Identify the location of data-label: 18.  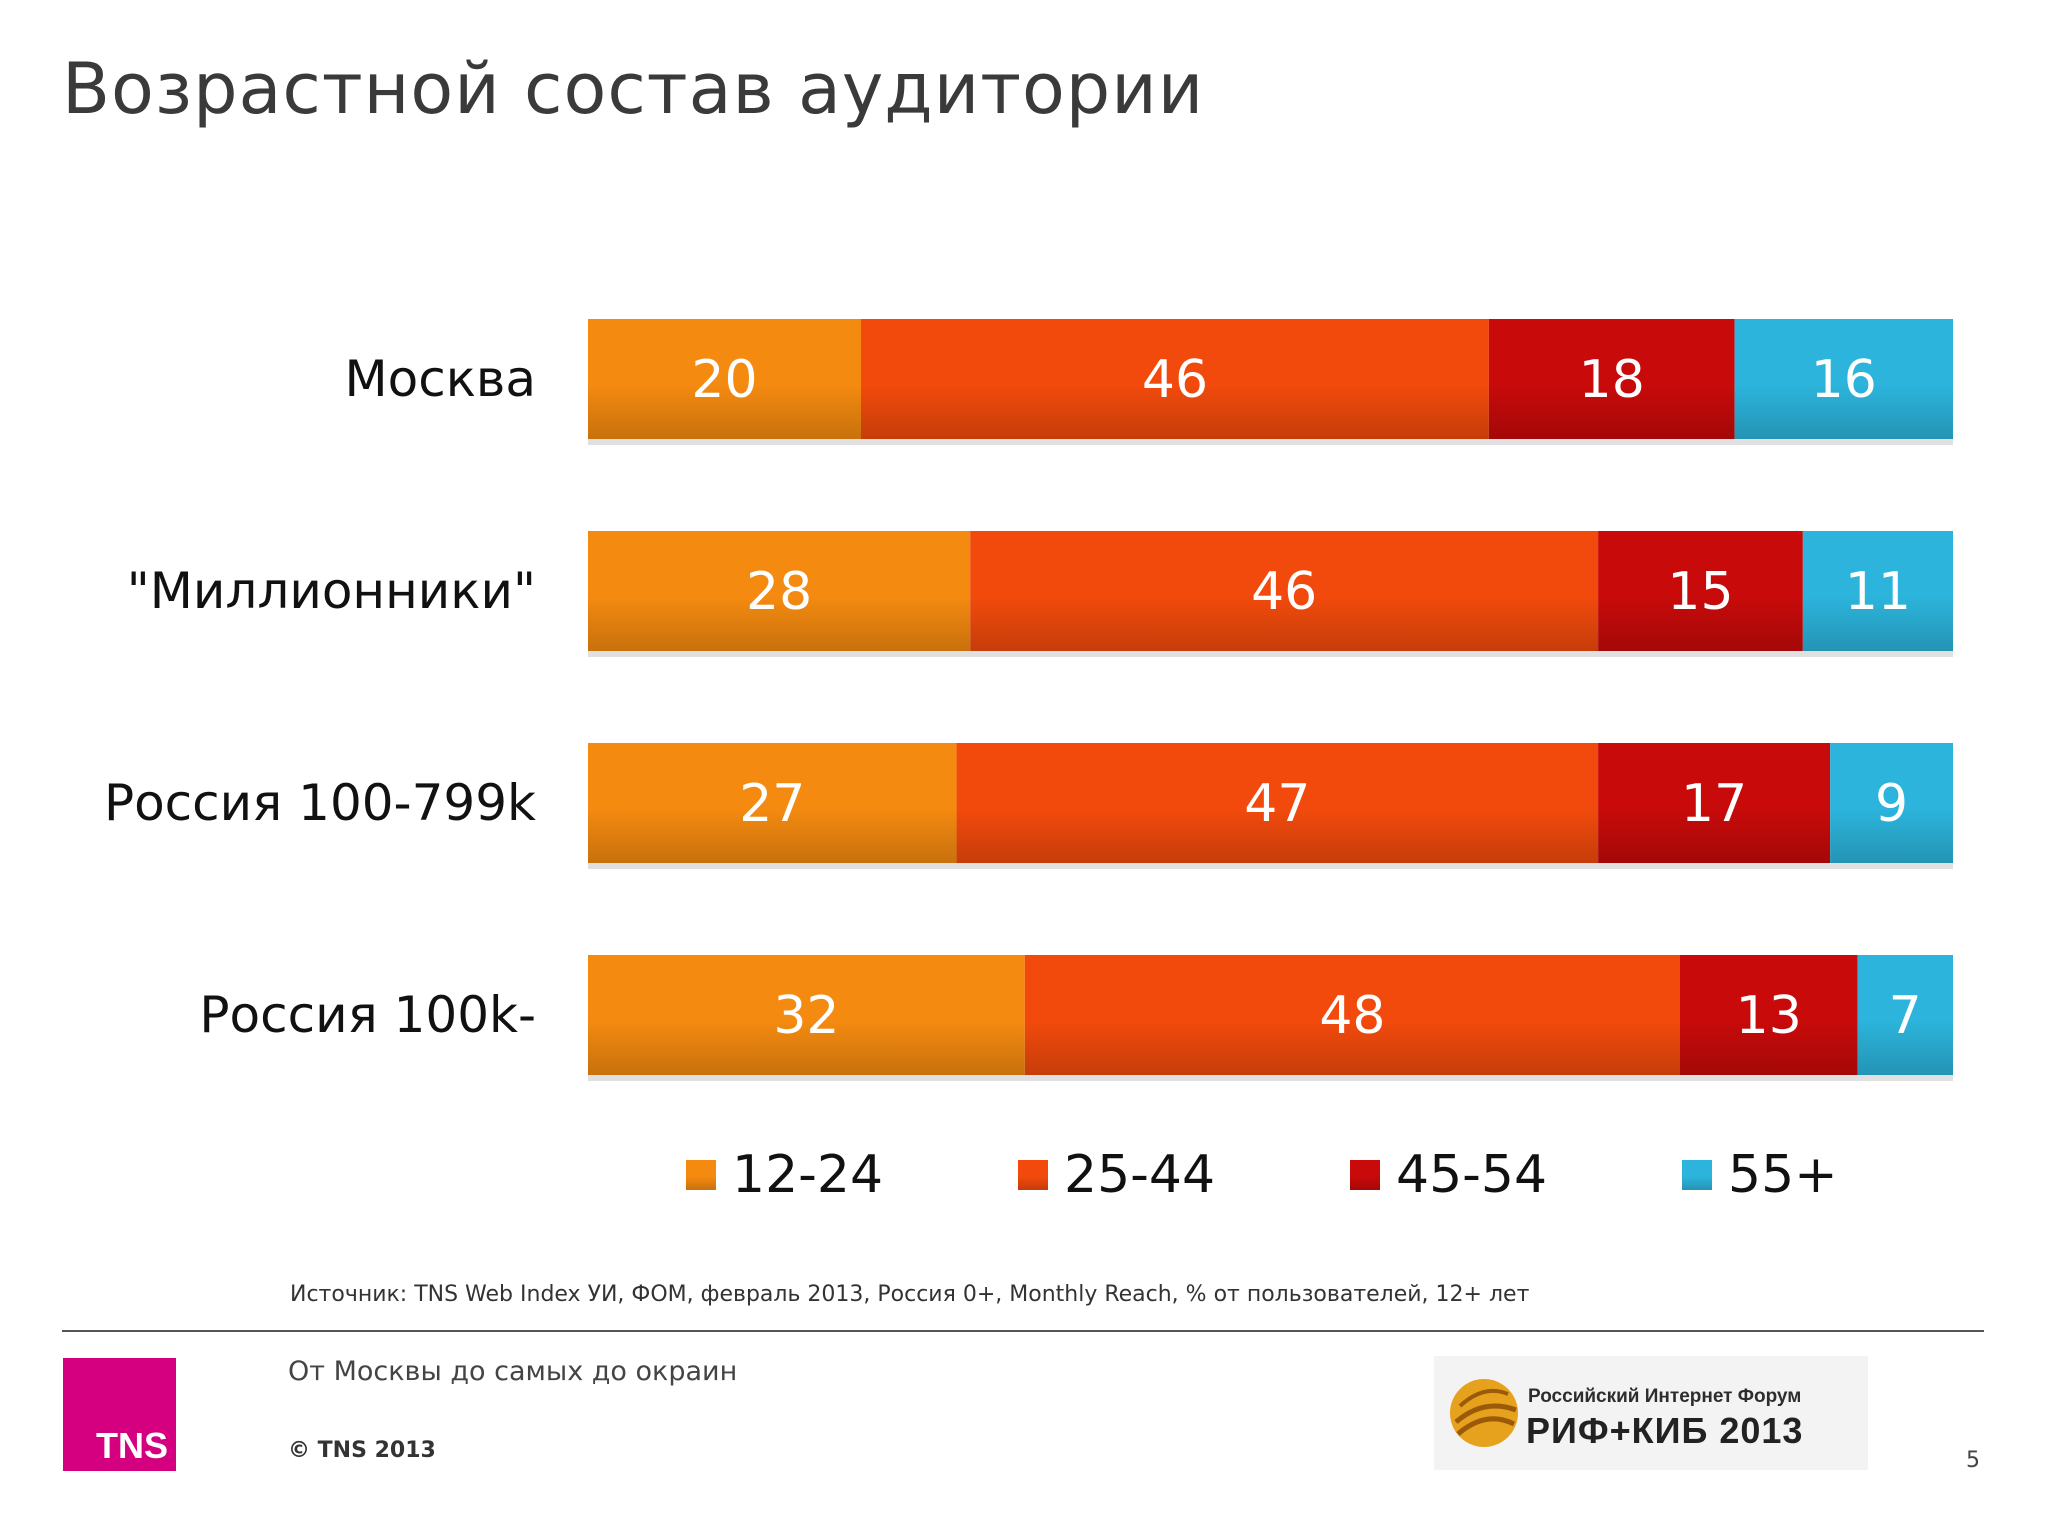
(1612, 380).